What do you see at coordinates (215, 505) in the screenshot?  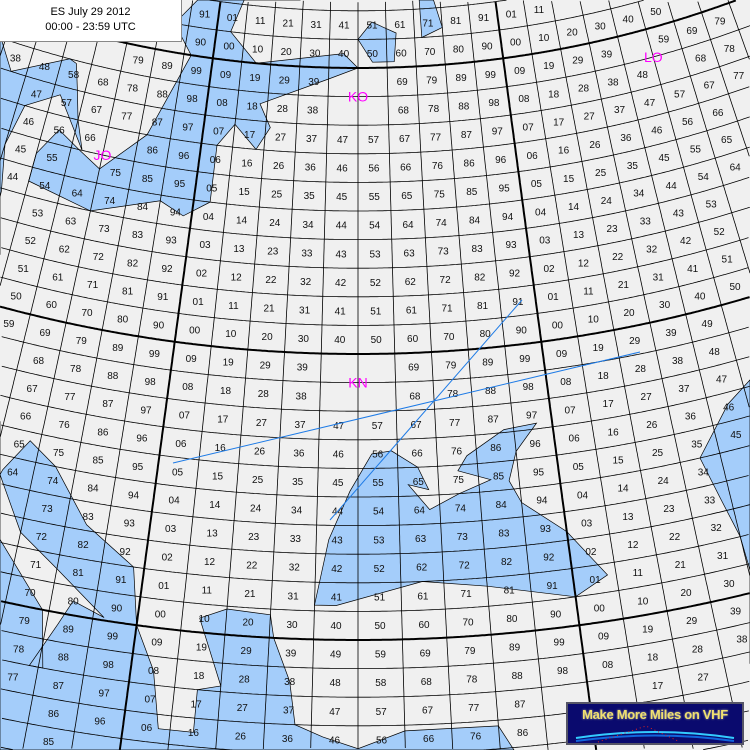 I see `square-label: 14` at bounding box center [215, 505].